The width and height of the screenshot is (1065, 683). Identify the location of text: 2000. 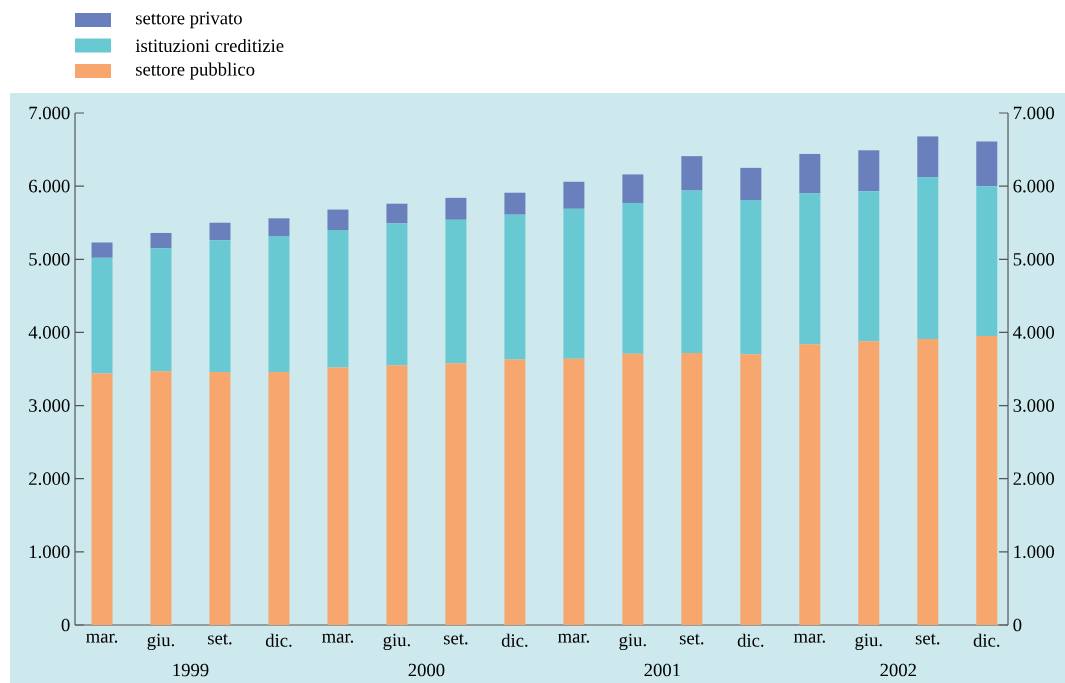
(426, 670).